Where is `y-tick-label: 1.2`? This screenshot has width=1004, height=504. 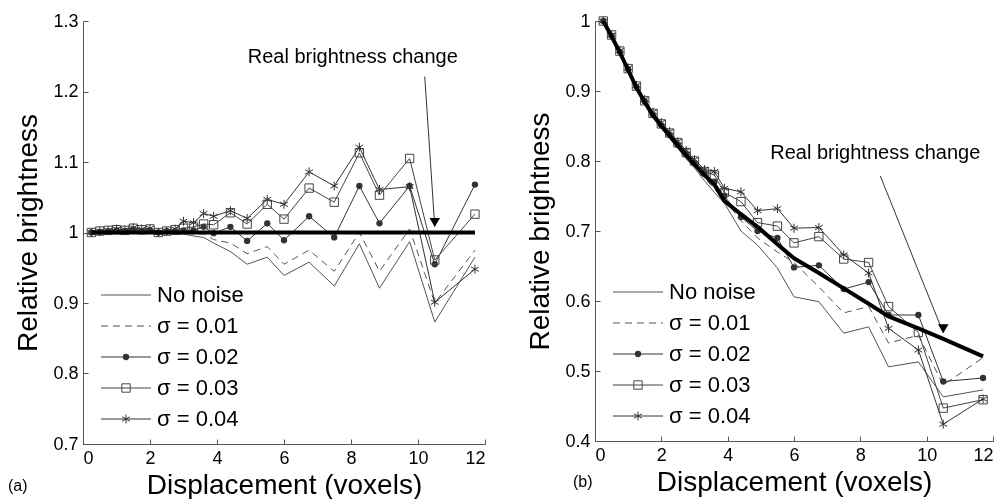 y-tick-label: 1.2 is located at coordinates (66, 91).